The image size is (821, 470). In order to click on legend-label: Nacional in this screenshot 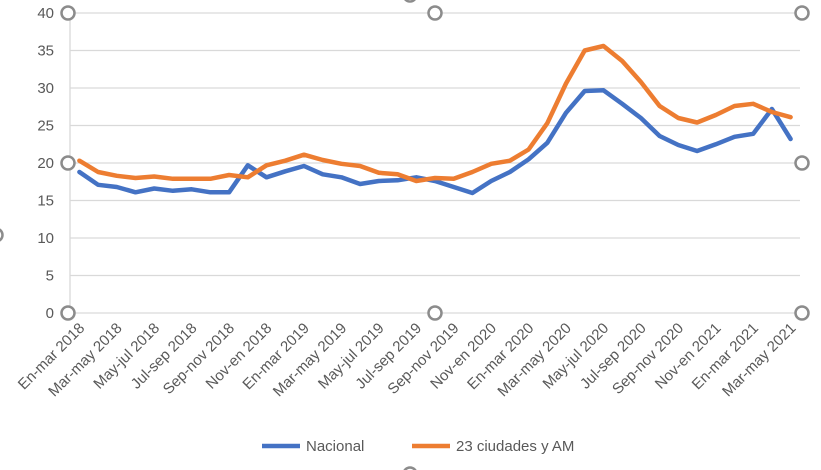, I will do `click(335, 446)`.